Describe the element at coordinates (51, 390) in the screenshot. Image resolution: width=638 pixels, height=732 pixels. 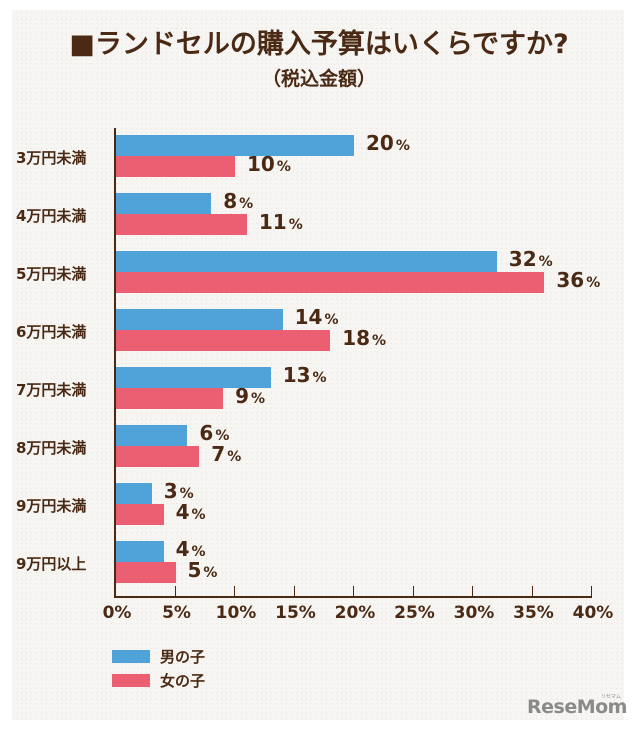
I see `category-label: 7万円未満` at that location.